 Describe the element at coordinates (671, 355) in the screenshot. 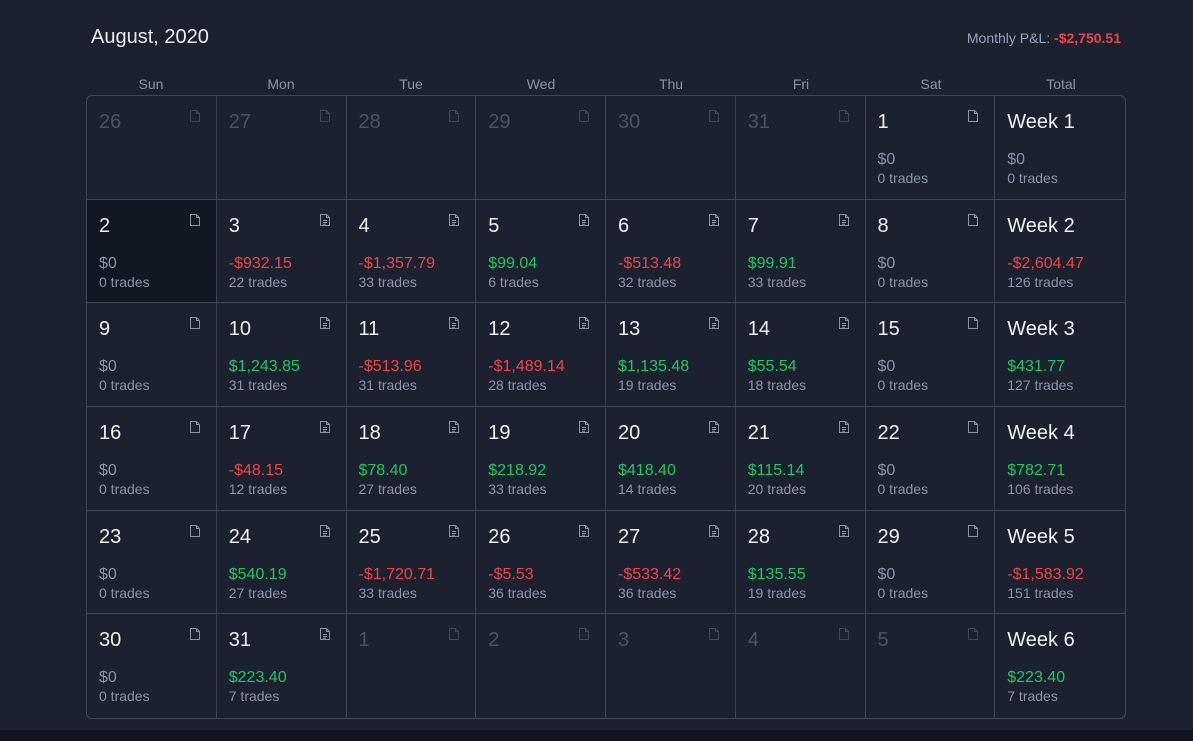

I see `calendar-day-cell: 13 $1,135.48 19 trades` at that location.